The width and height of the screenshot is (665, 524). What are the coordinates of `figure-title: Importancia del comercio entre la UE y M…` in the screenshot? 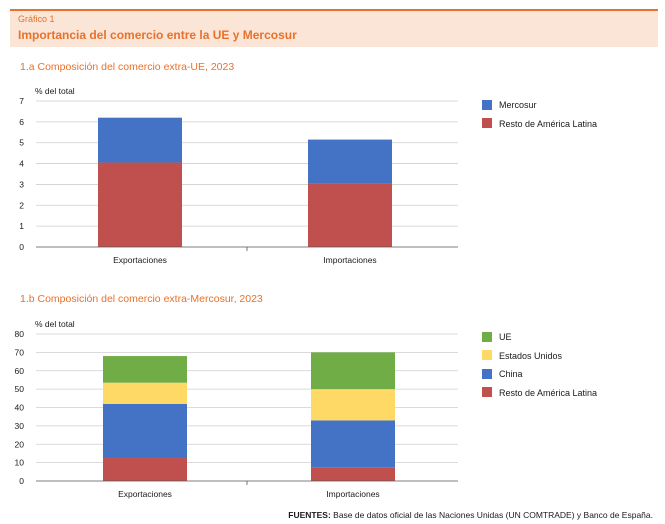 It's located at (157, 35).